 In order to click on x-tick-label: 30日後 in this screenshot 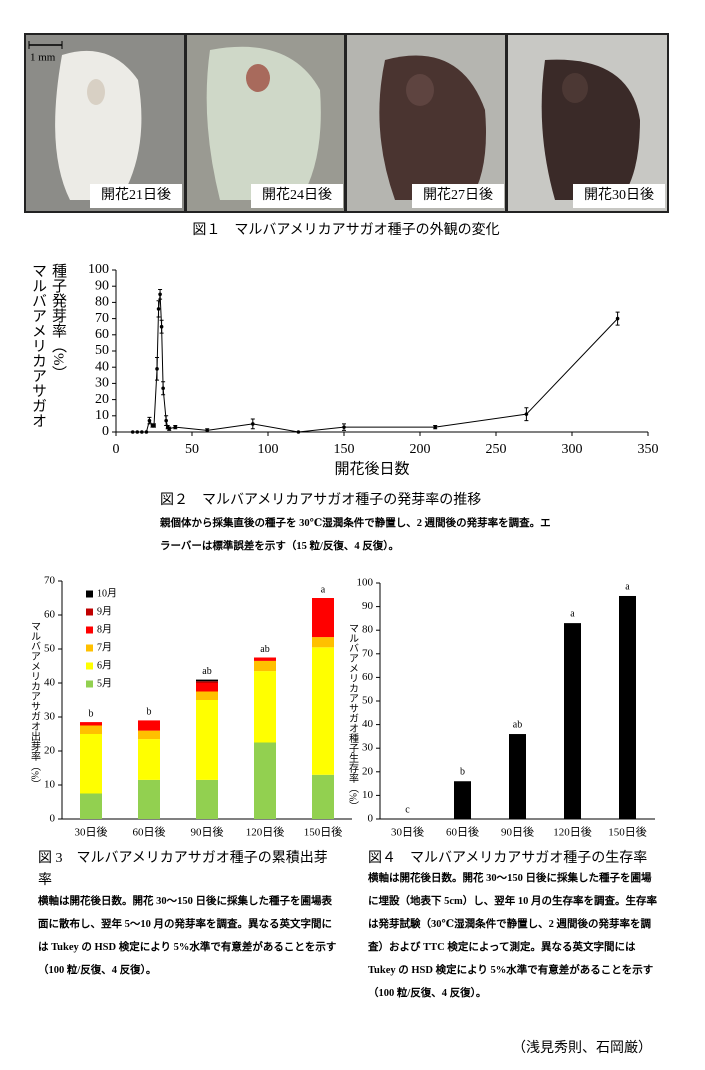, I will do `click(407, 832)`.